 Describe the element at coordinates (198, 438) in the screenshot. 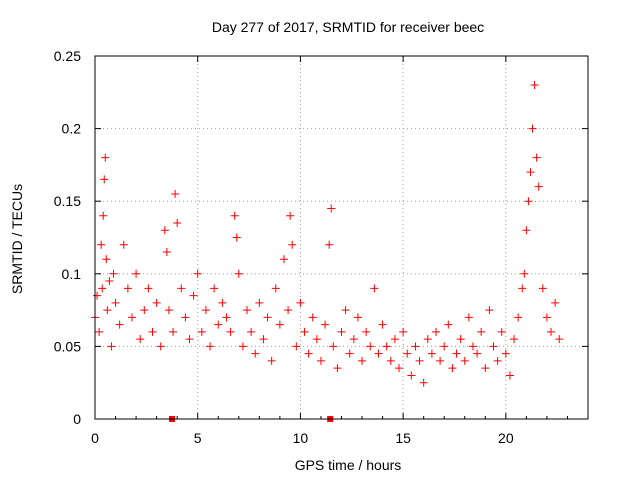

I see `x-tick-label: 5` at that location.